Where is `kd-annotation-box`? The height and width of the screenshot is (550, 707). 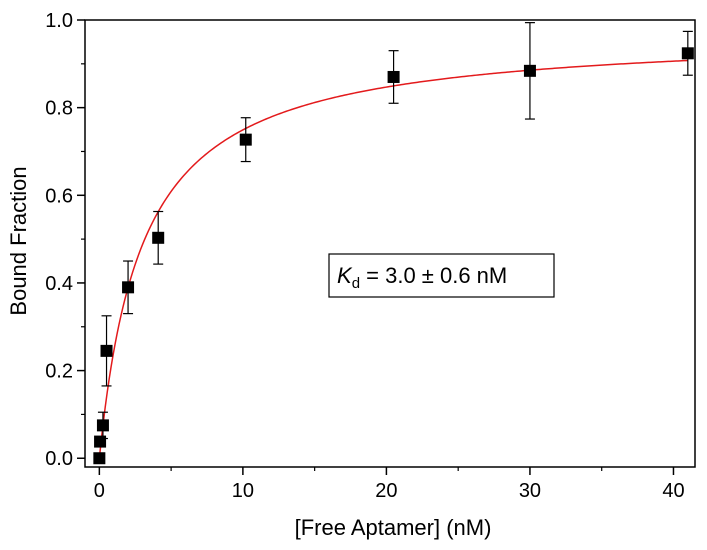 kd-annotation-box is located at coordinates (441, 275).